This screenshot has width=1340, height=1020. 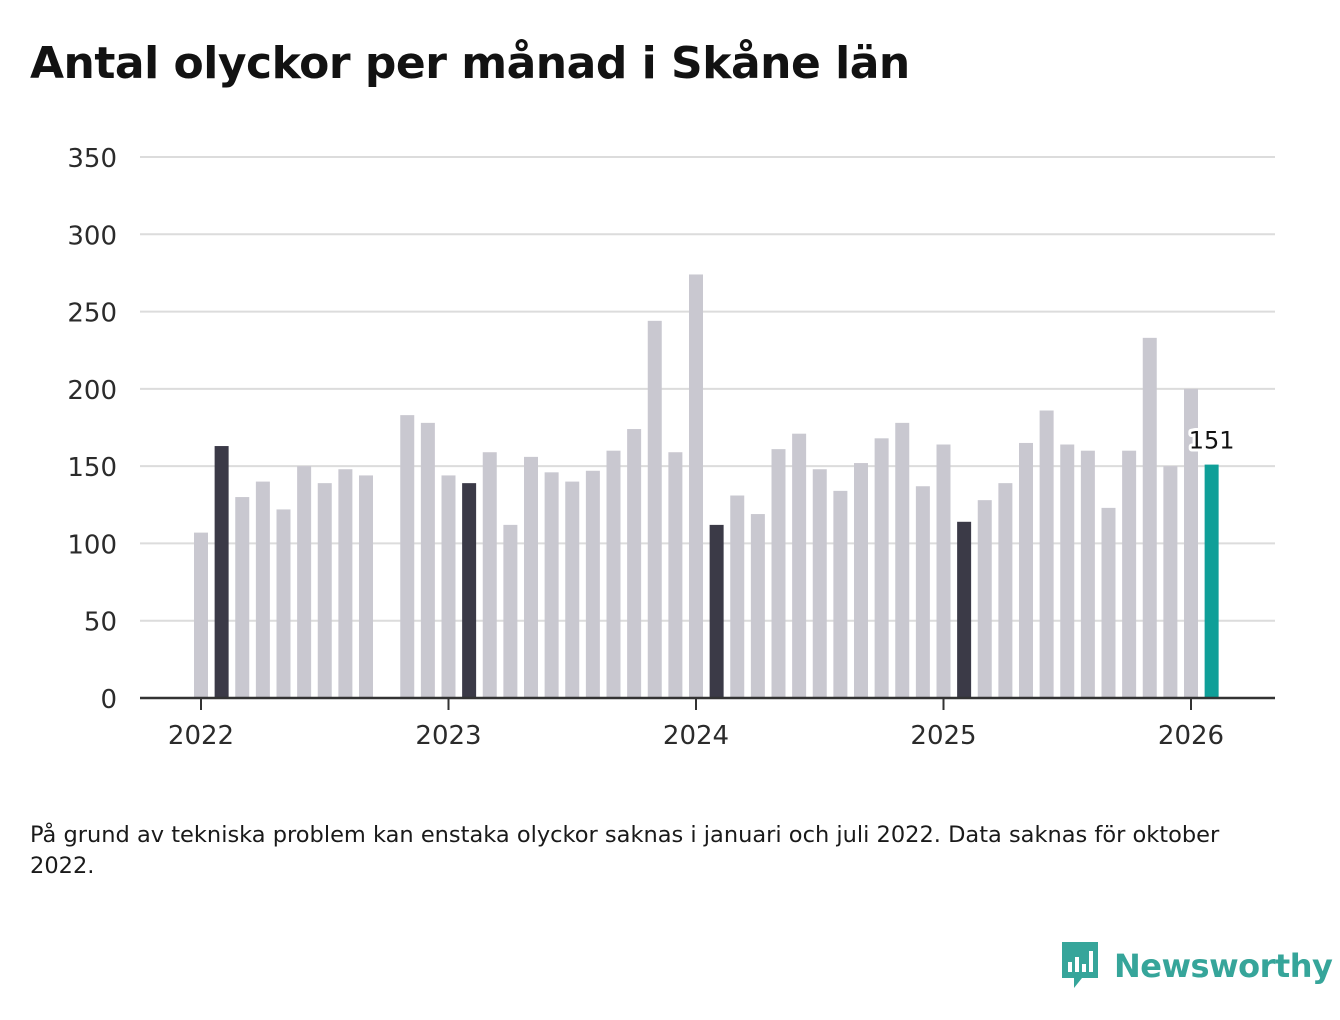 I want to click on chart-title: Antal olyckor per månad i Skåne län, so click(x=470, y=63).